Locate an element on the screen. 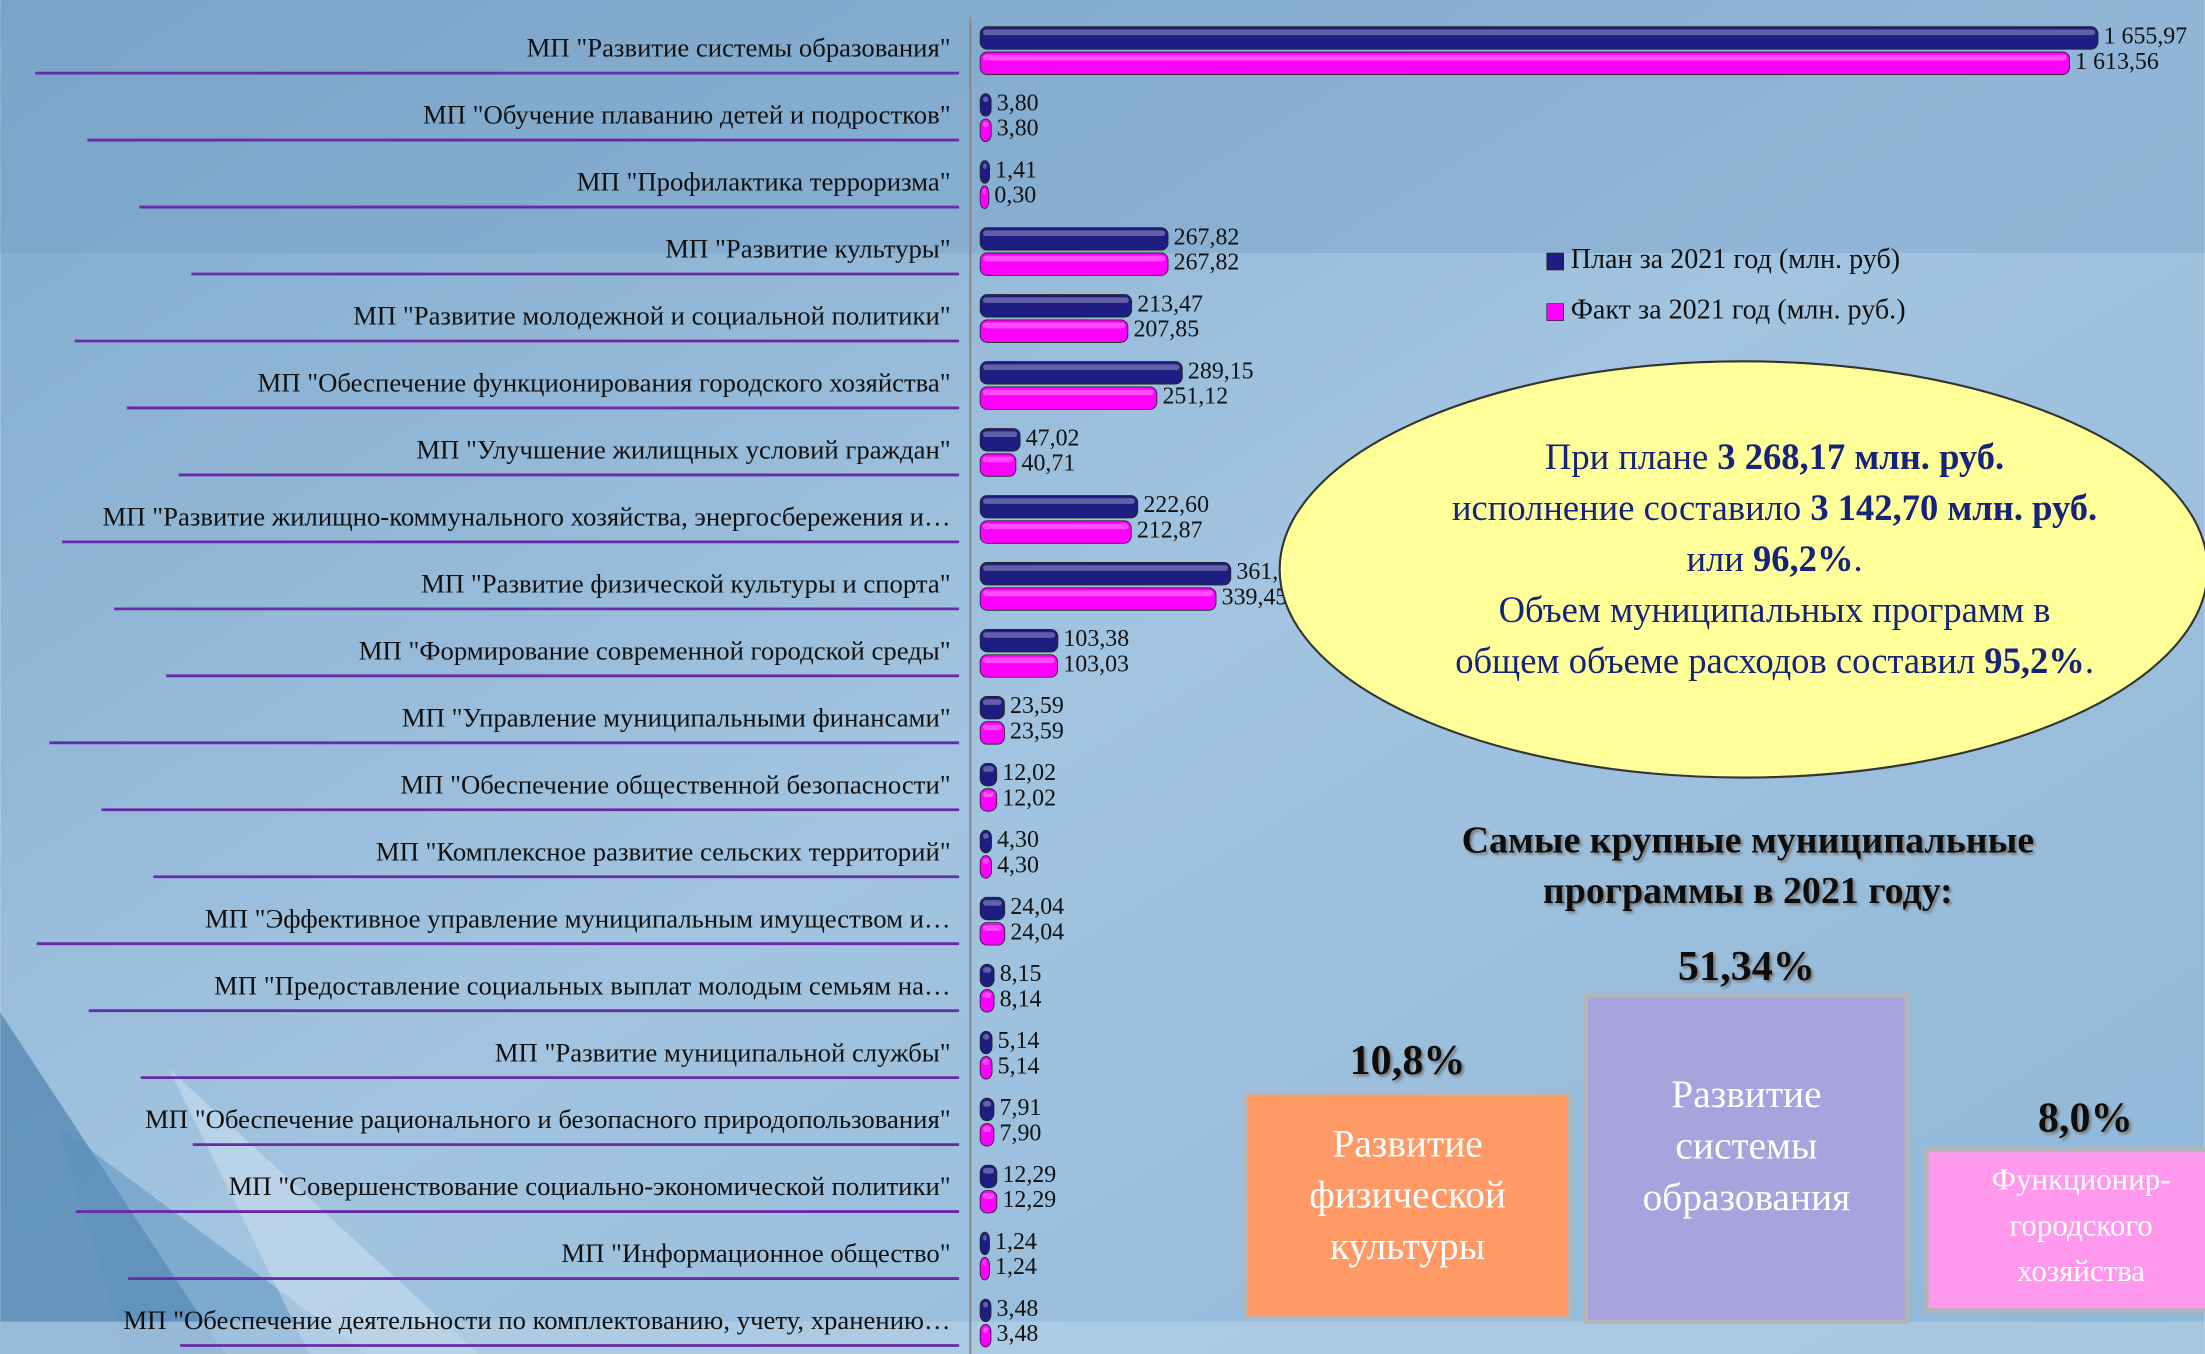  value-label: 1 655,97 is located at coordinates (2146, 36).